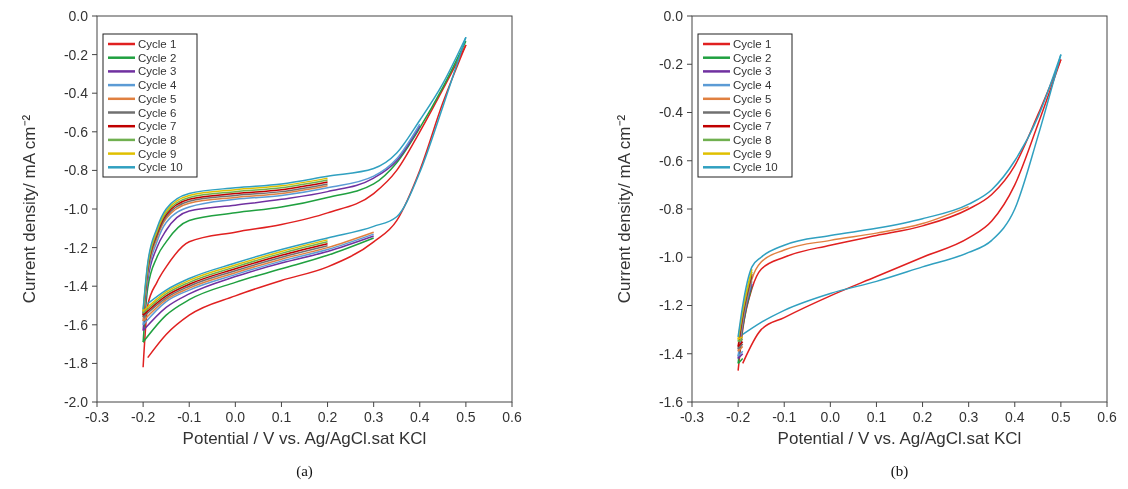 Image resolution: width=1128 pixels, height=489 pixels. I want to click on y-tick-label: -1.8, so click(76, 363).